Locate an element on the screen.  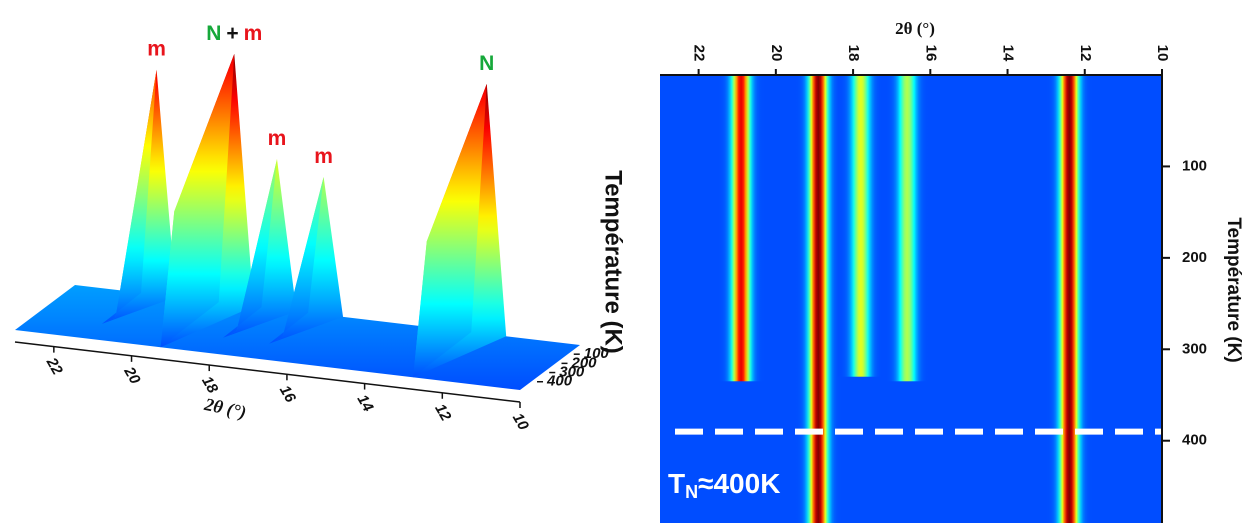
z-tick-label: 100 is located at coordinates (597, 353).